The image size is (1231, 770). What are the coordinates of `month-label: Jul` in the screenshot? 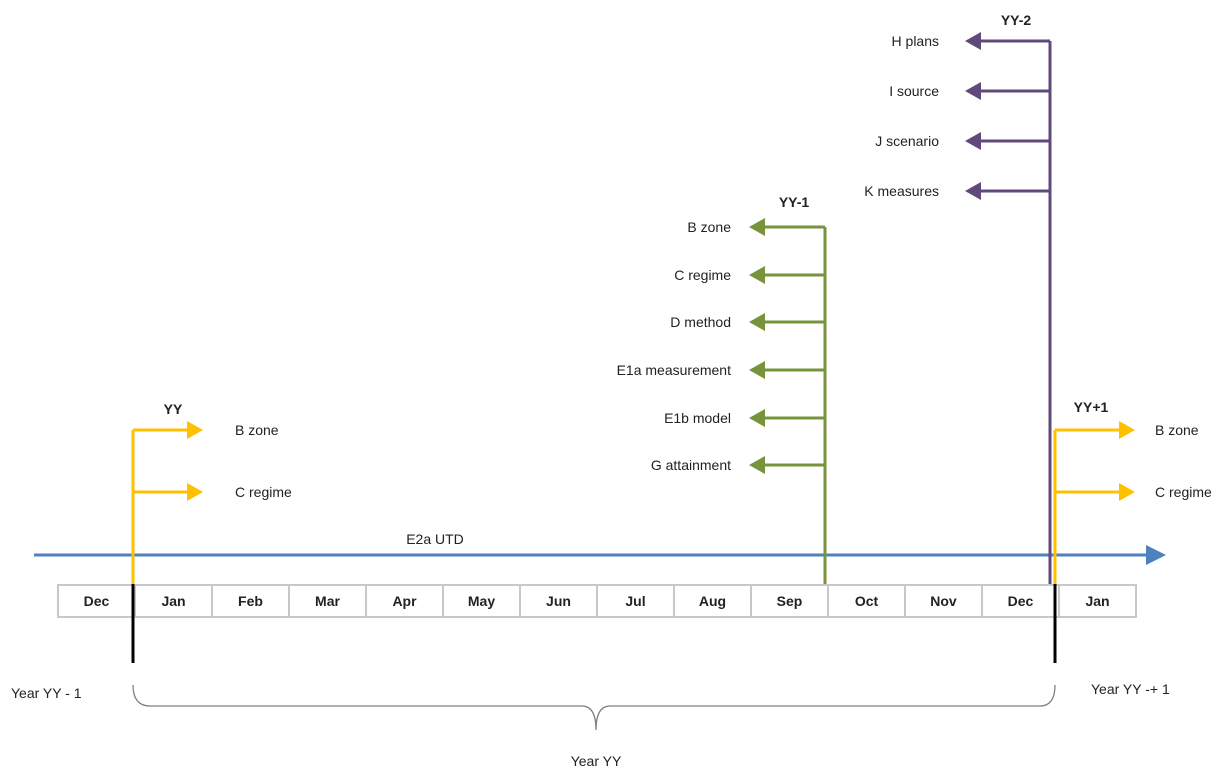 It's located at (635, 601).